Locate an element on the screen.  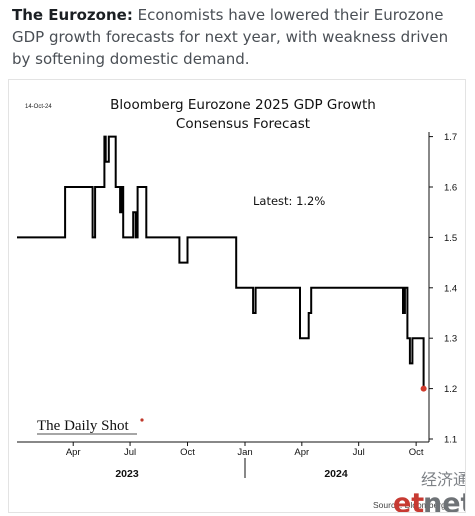
y-tick-label: 1.3 is located at coordinates (450, 339).